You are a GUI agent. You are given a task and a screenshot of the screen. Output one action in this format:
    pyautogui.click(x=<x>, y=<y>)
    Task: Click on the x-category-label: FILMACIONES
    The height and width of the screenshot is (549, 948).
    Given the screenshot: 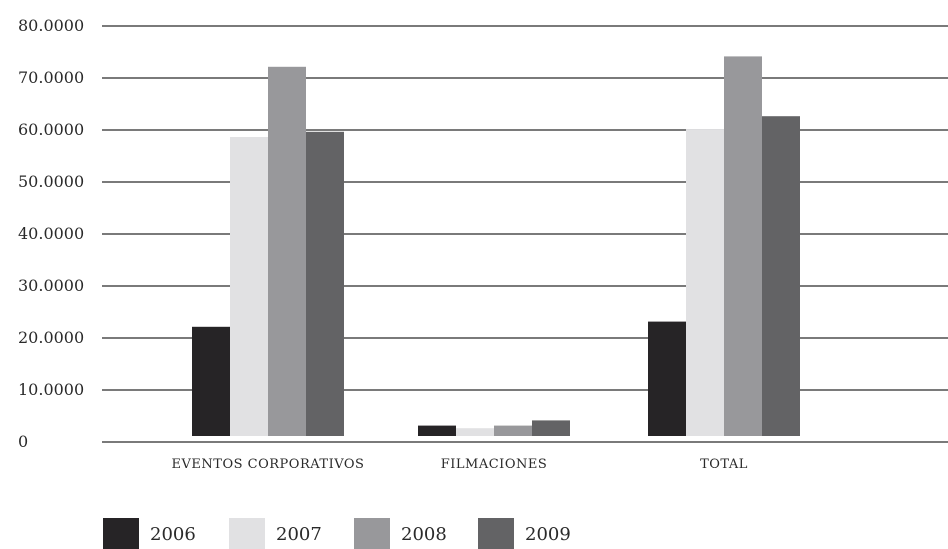 What is the action you would take?
    pyautogui.click(x=494, y=464)
    